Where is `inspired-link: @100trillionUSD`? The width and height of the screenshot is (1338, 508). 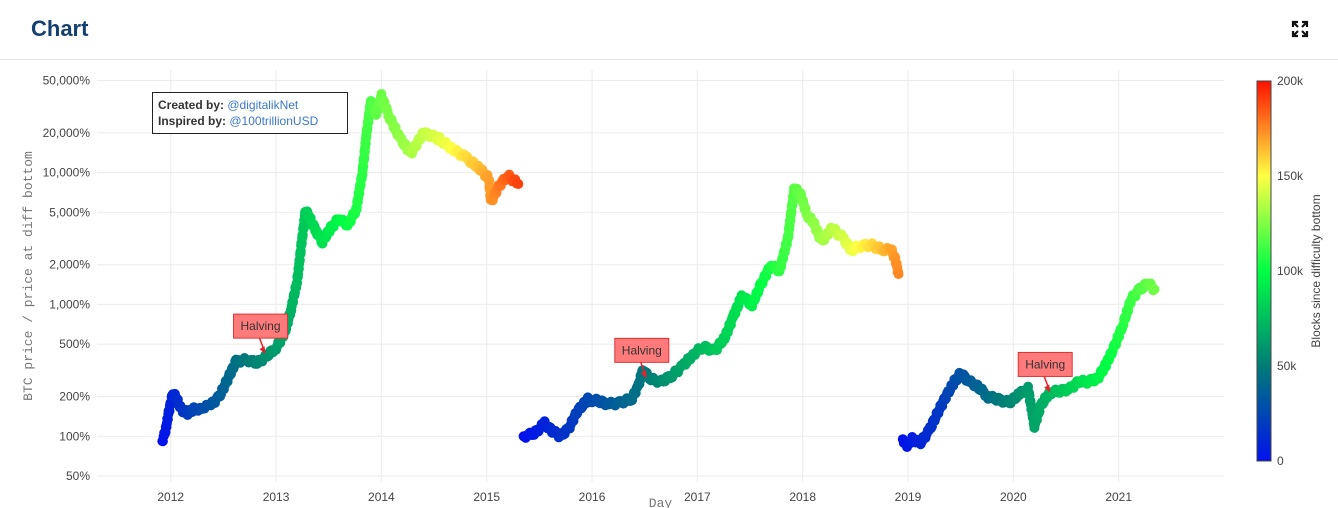 inspired-link: @100trillionUSD is located at coordinates (274, 121).